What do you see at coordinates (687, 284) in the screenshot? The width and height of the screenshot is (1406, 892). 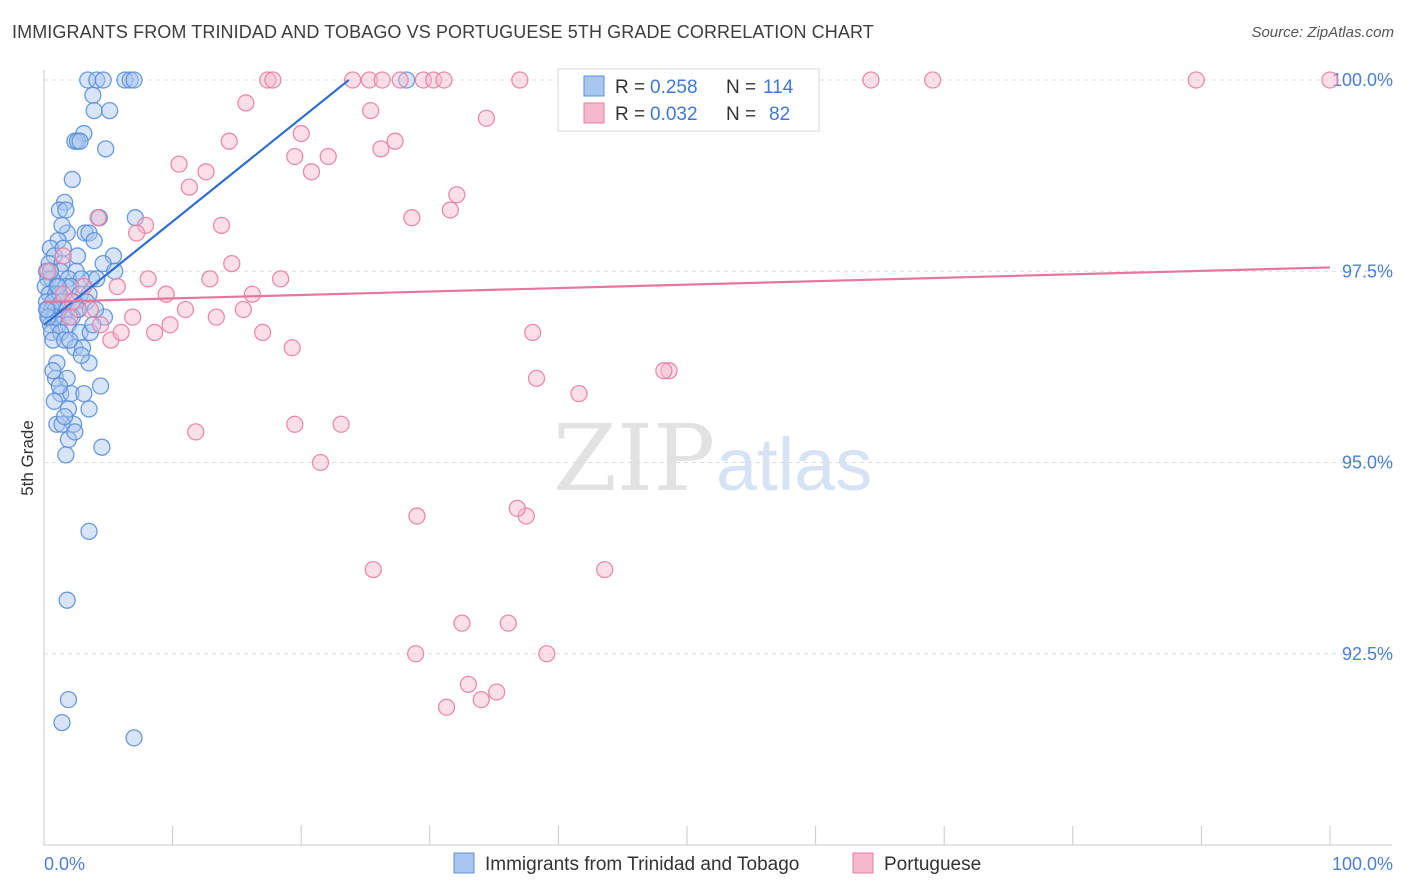 I see `trendline-portuguese` at bounding box center [687, 284].